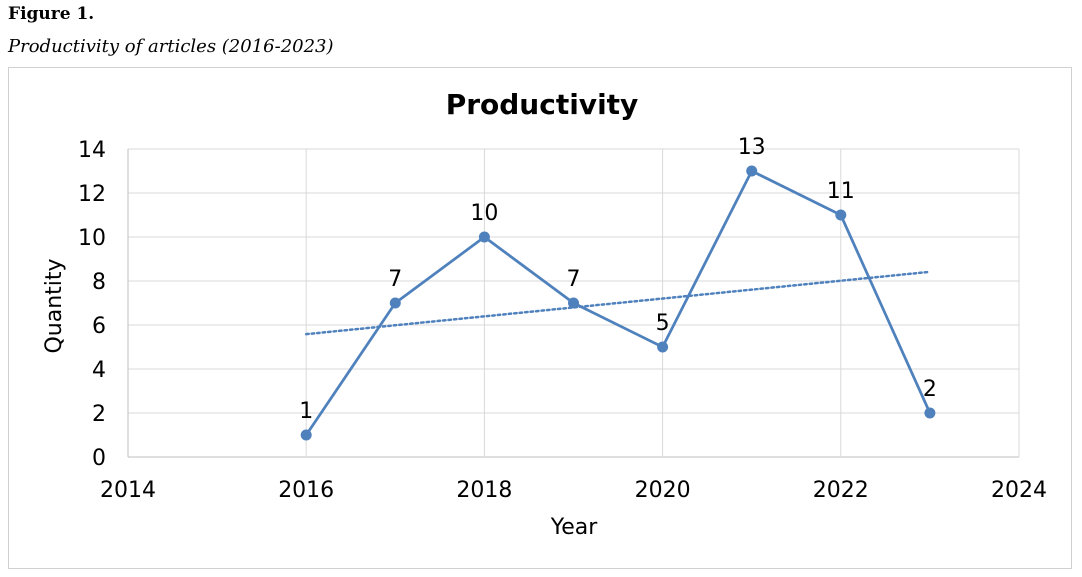  Describe the element at coordinates (99, 458) in the screenshot. I see `y-tick-label: 0` at that location.